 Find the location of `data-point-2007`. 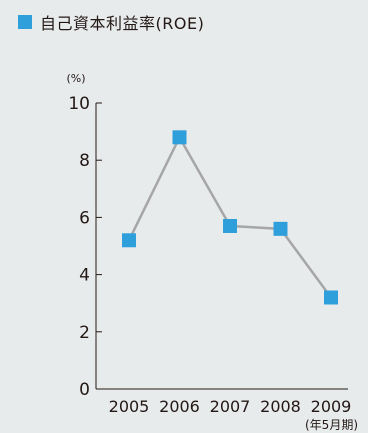

data-point-2007 is located at coordinates (230, 225).